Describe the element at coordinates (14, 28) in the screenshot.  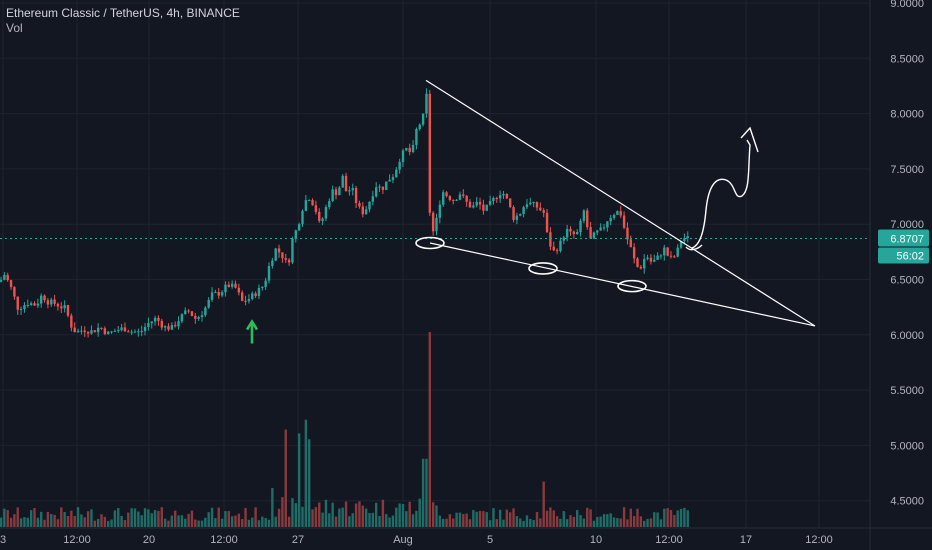
I see `volume-label: Vol` at that location.